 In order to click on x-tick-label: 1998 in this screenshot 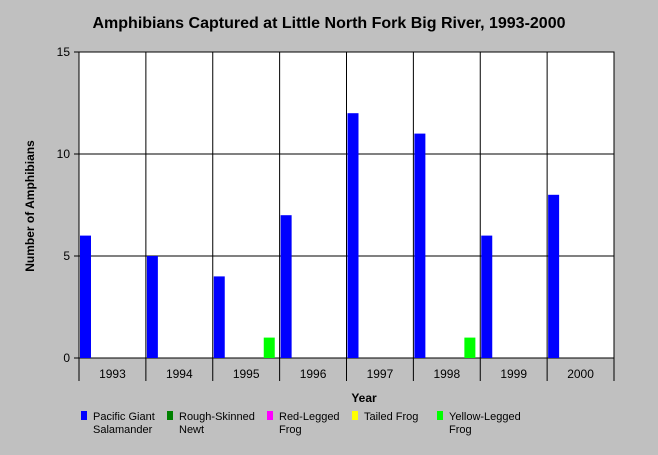, I will do `click(446, 374)`.